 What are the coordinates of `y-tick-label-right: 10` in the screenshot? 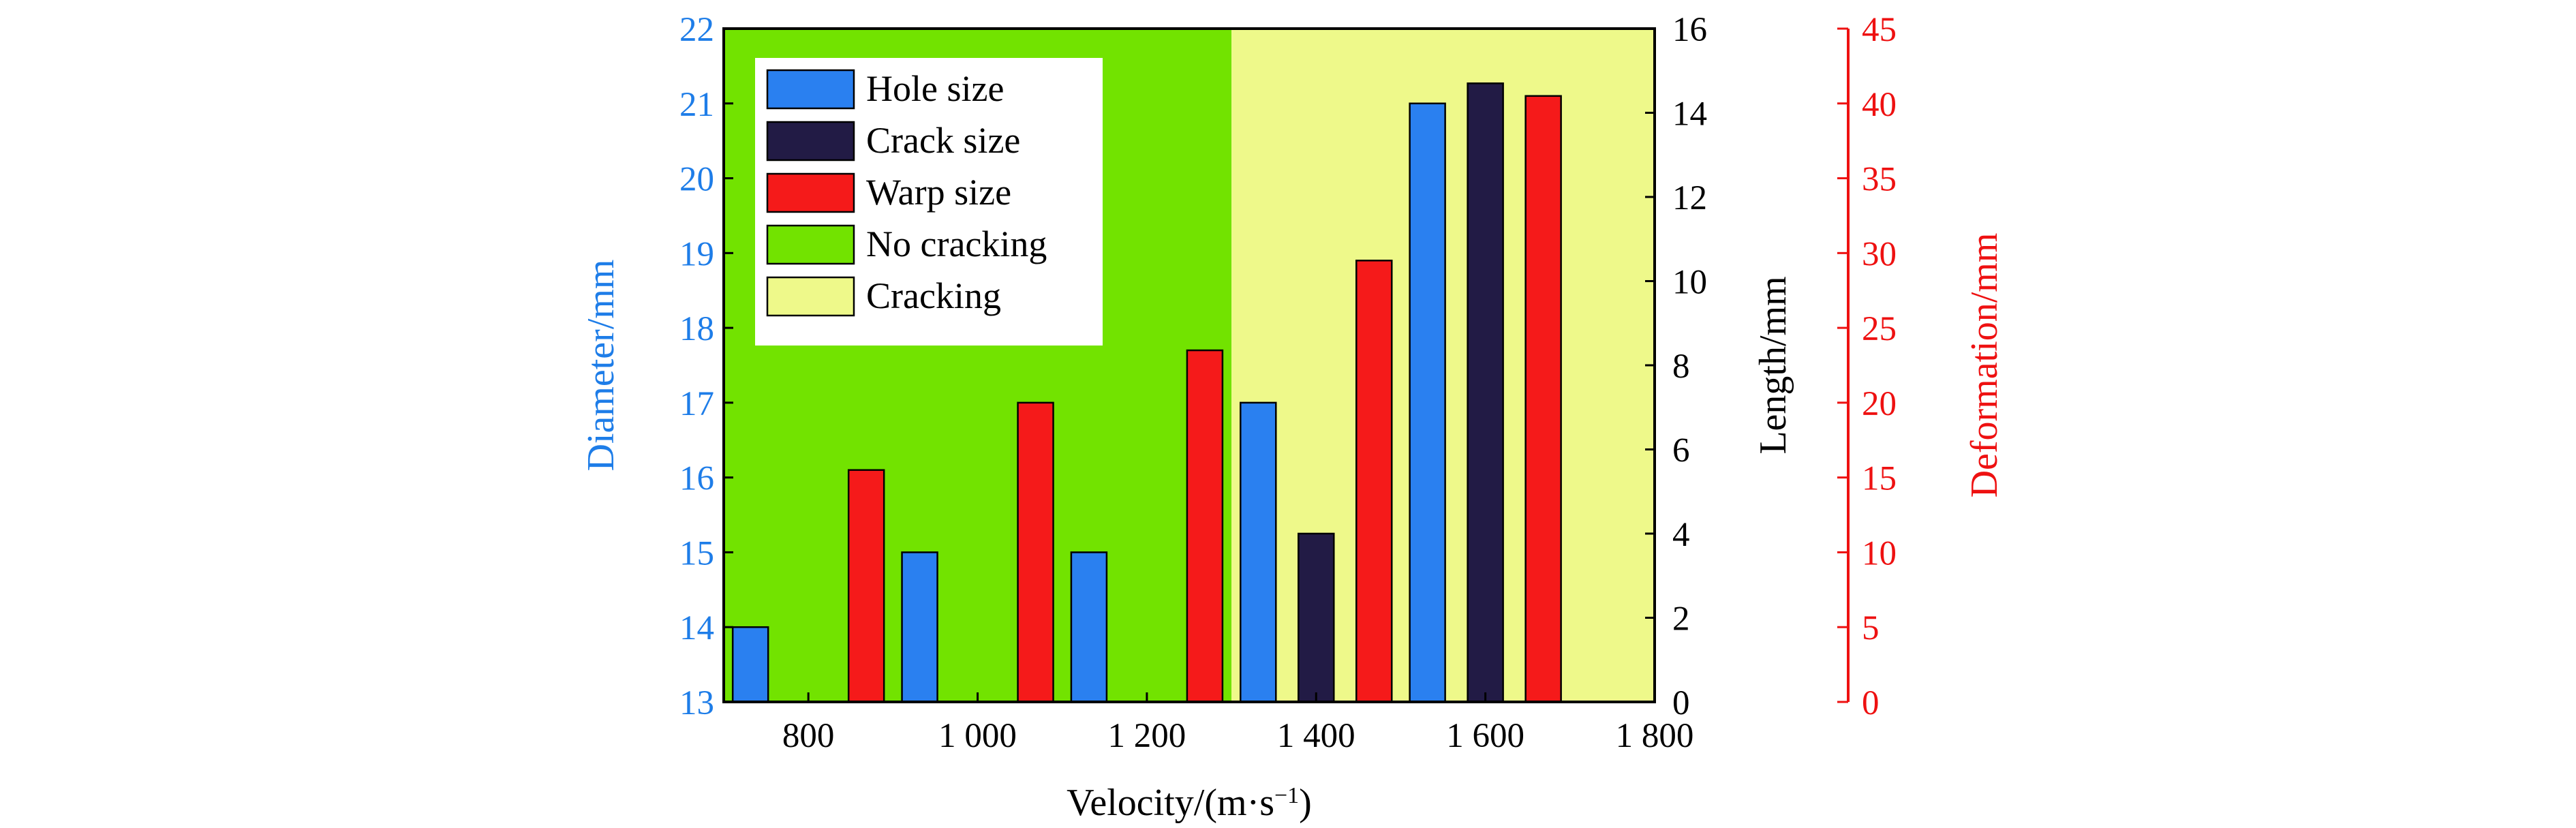 It's located at (1880, 553).